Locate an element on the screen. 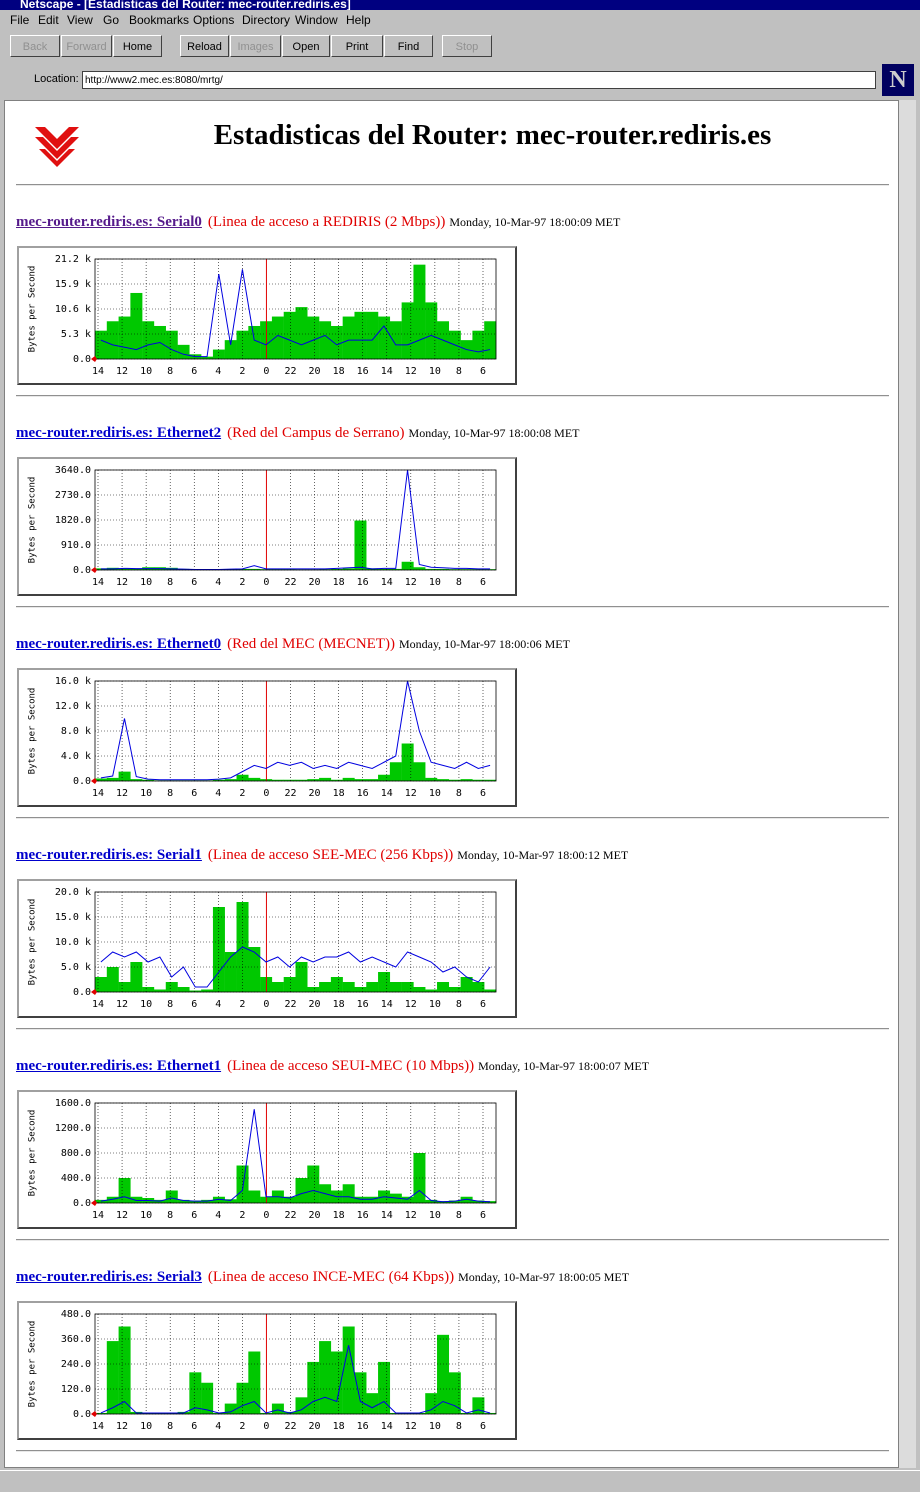 The width and height of the screenshot is (920, 1492). menu-item: Edit is located at coordinates (48, 20).